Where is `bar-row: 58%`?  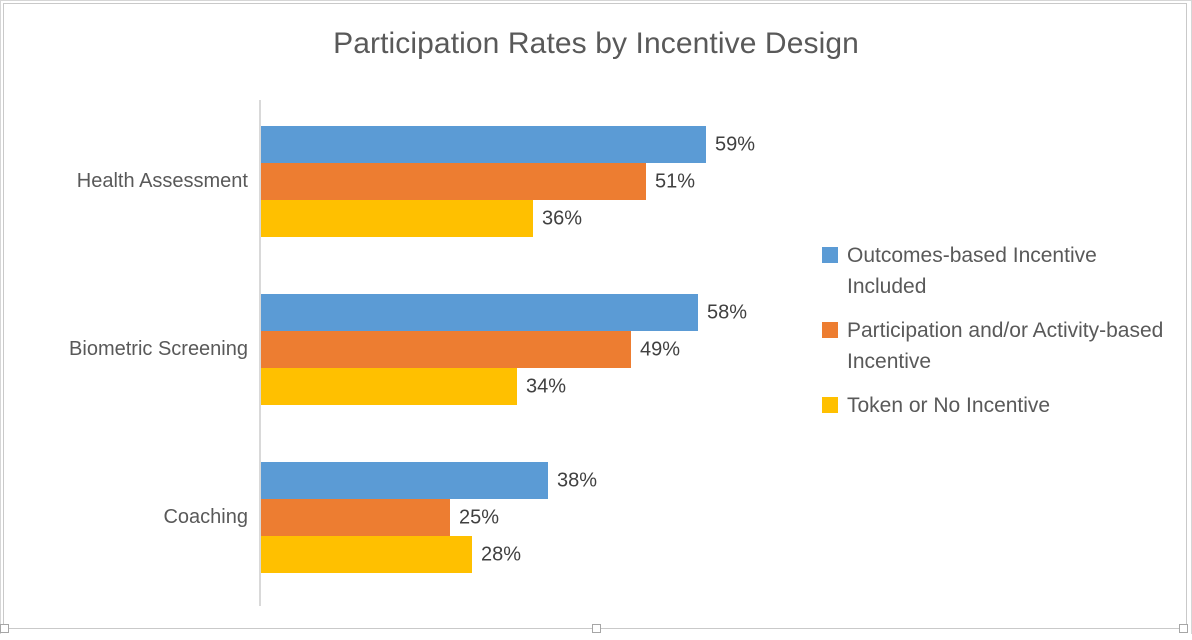
bar-row: 58% is located at coordinates (504, 312).